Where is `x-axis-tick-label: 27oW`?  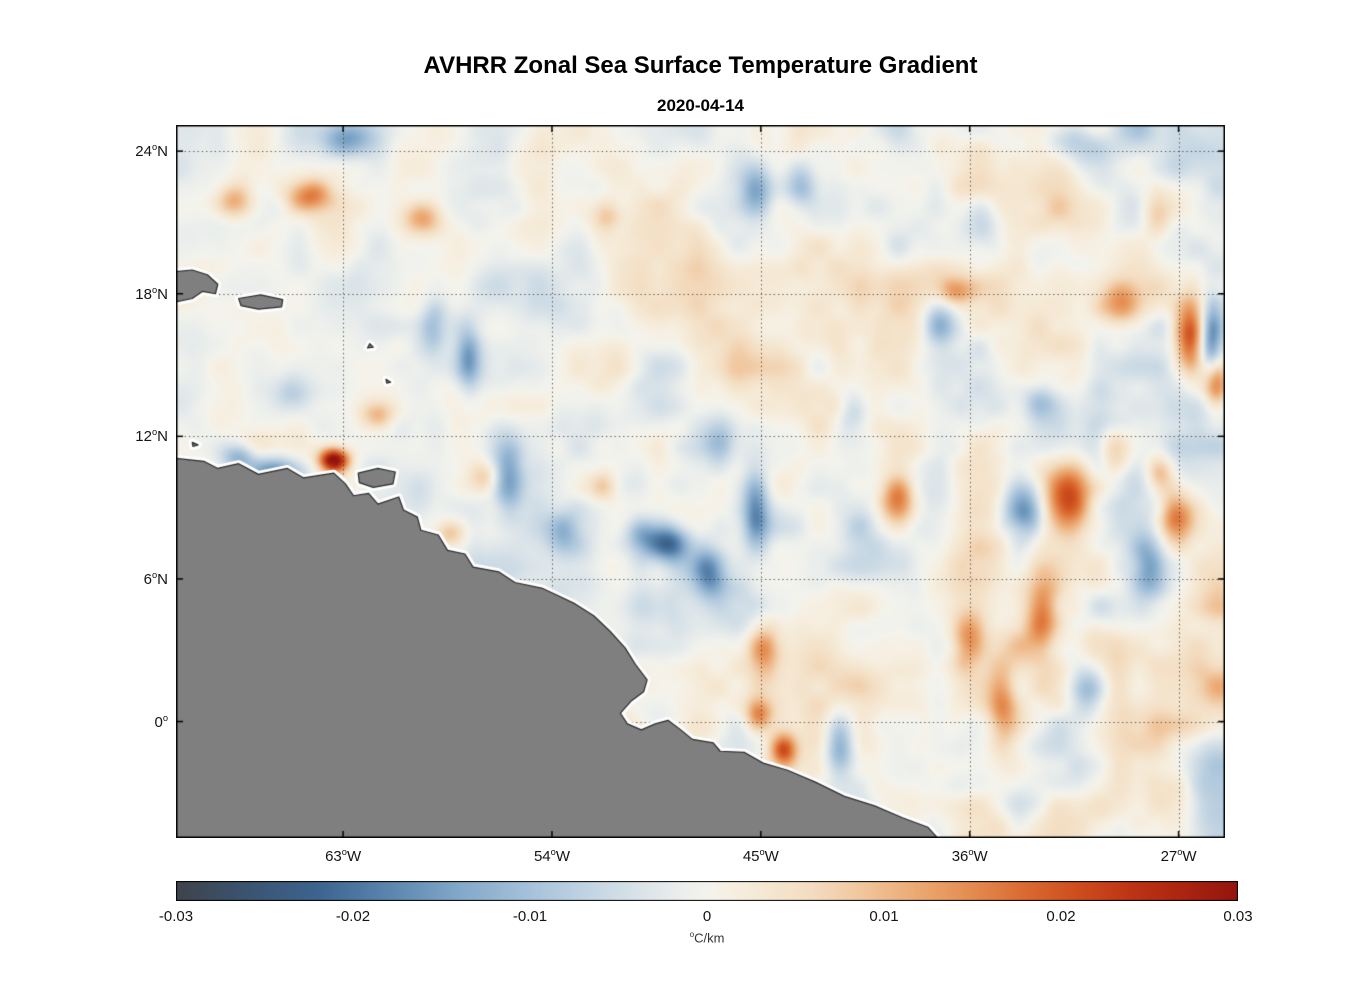 x-axis-tick-label: 27oW is located at coordinates (1178, 856).